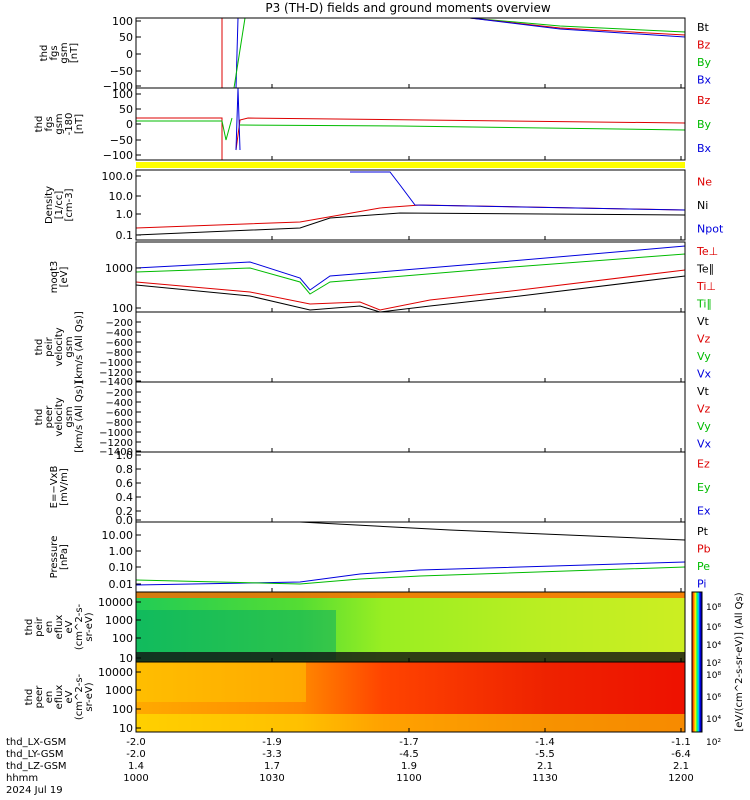  What do you see at coordinates (704, 182) in the screenshot?
I see `legend-label: Ne` at bounding box center [704, 182].